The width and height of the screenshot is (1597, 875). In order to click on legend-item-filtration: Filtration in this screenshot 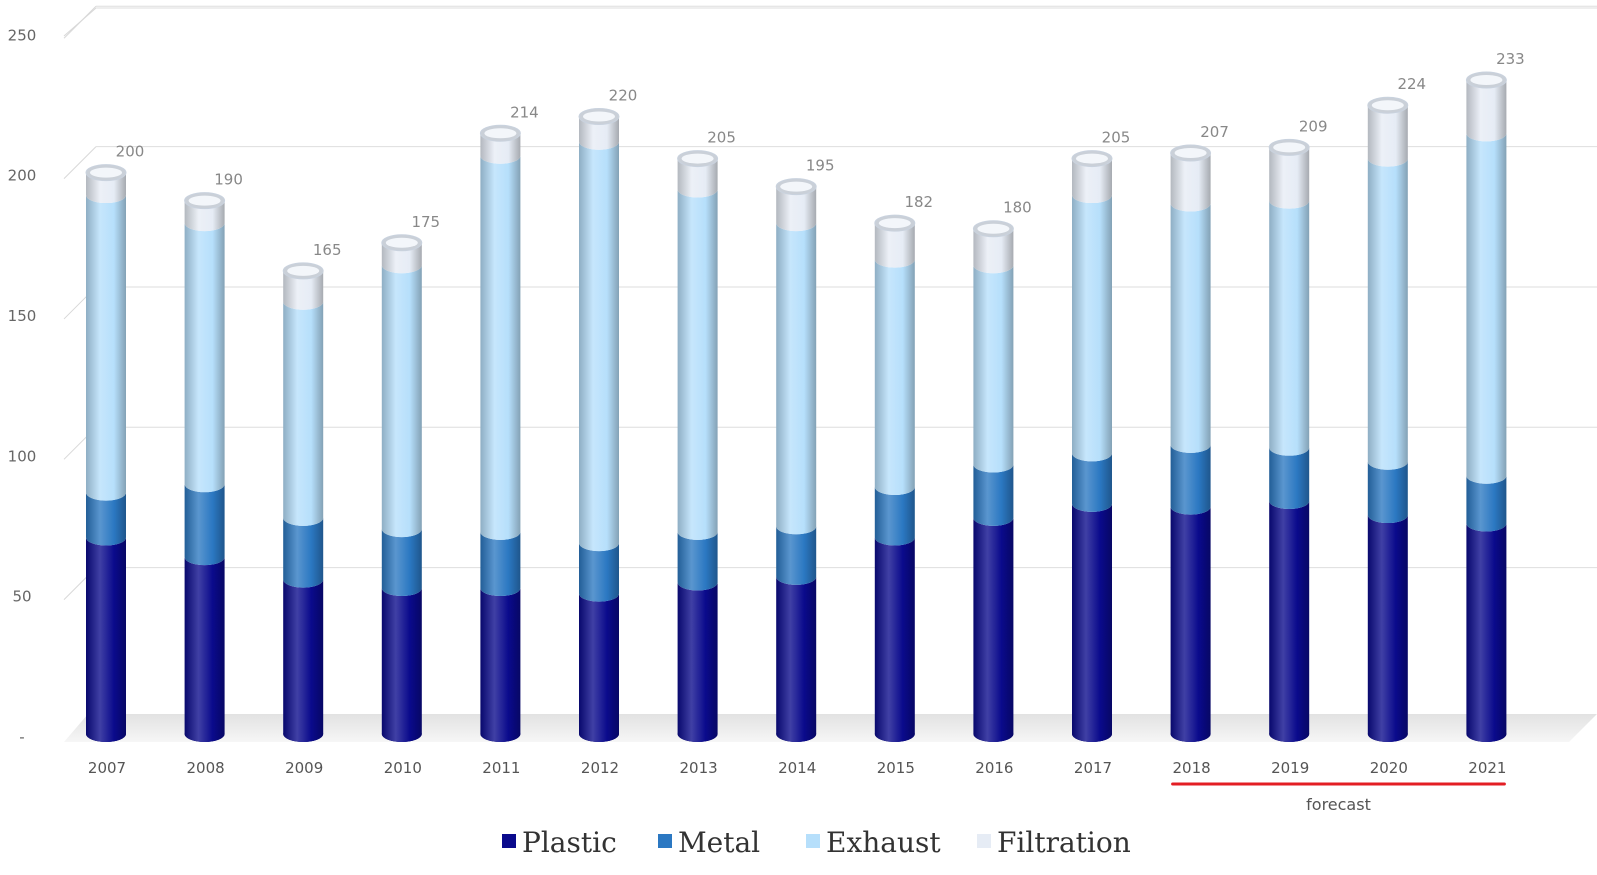, I will do `click(1054, 842)`.